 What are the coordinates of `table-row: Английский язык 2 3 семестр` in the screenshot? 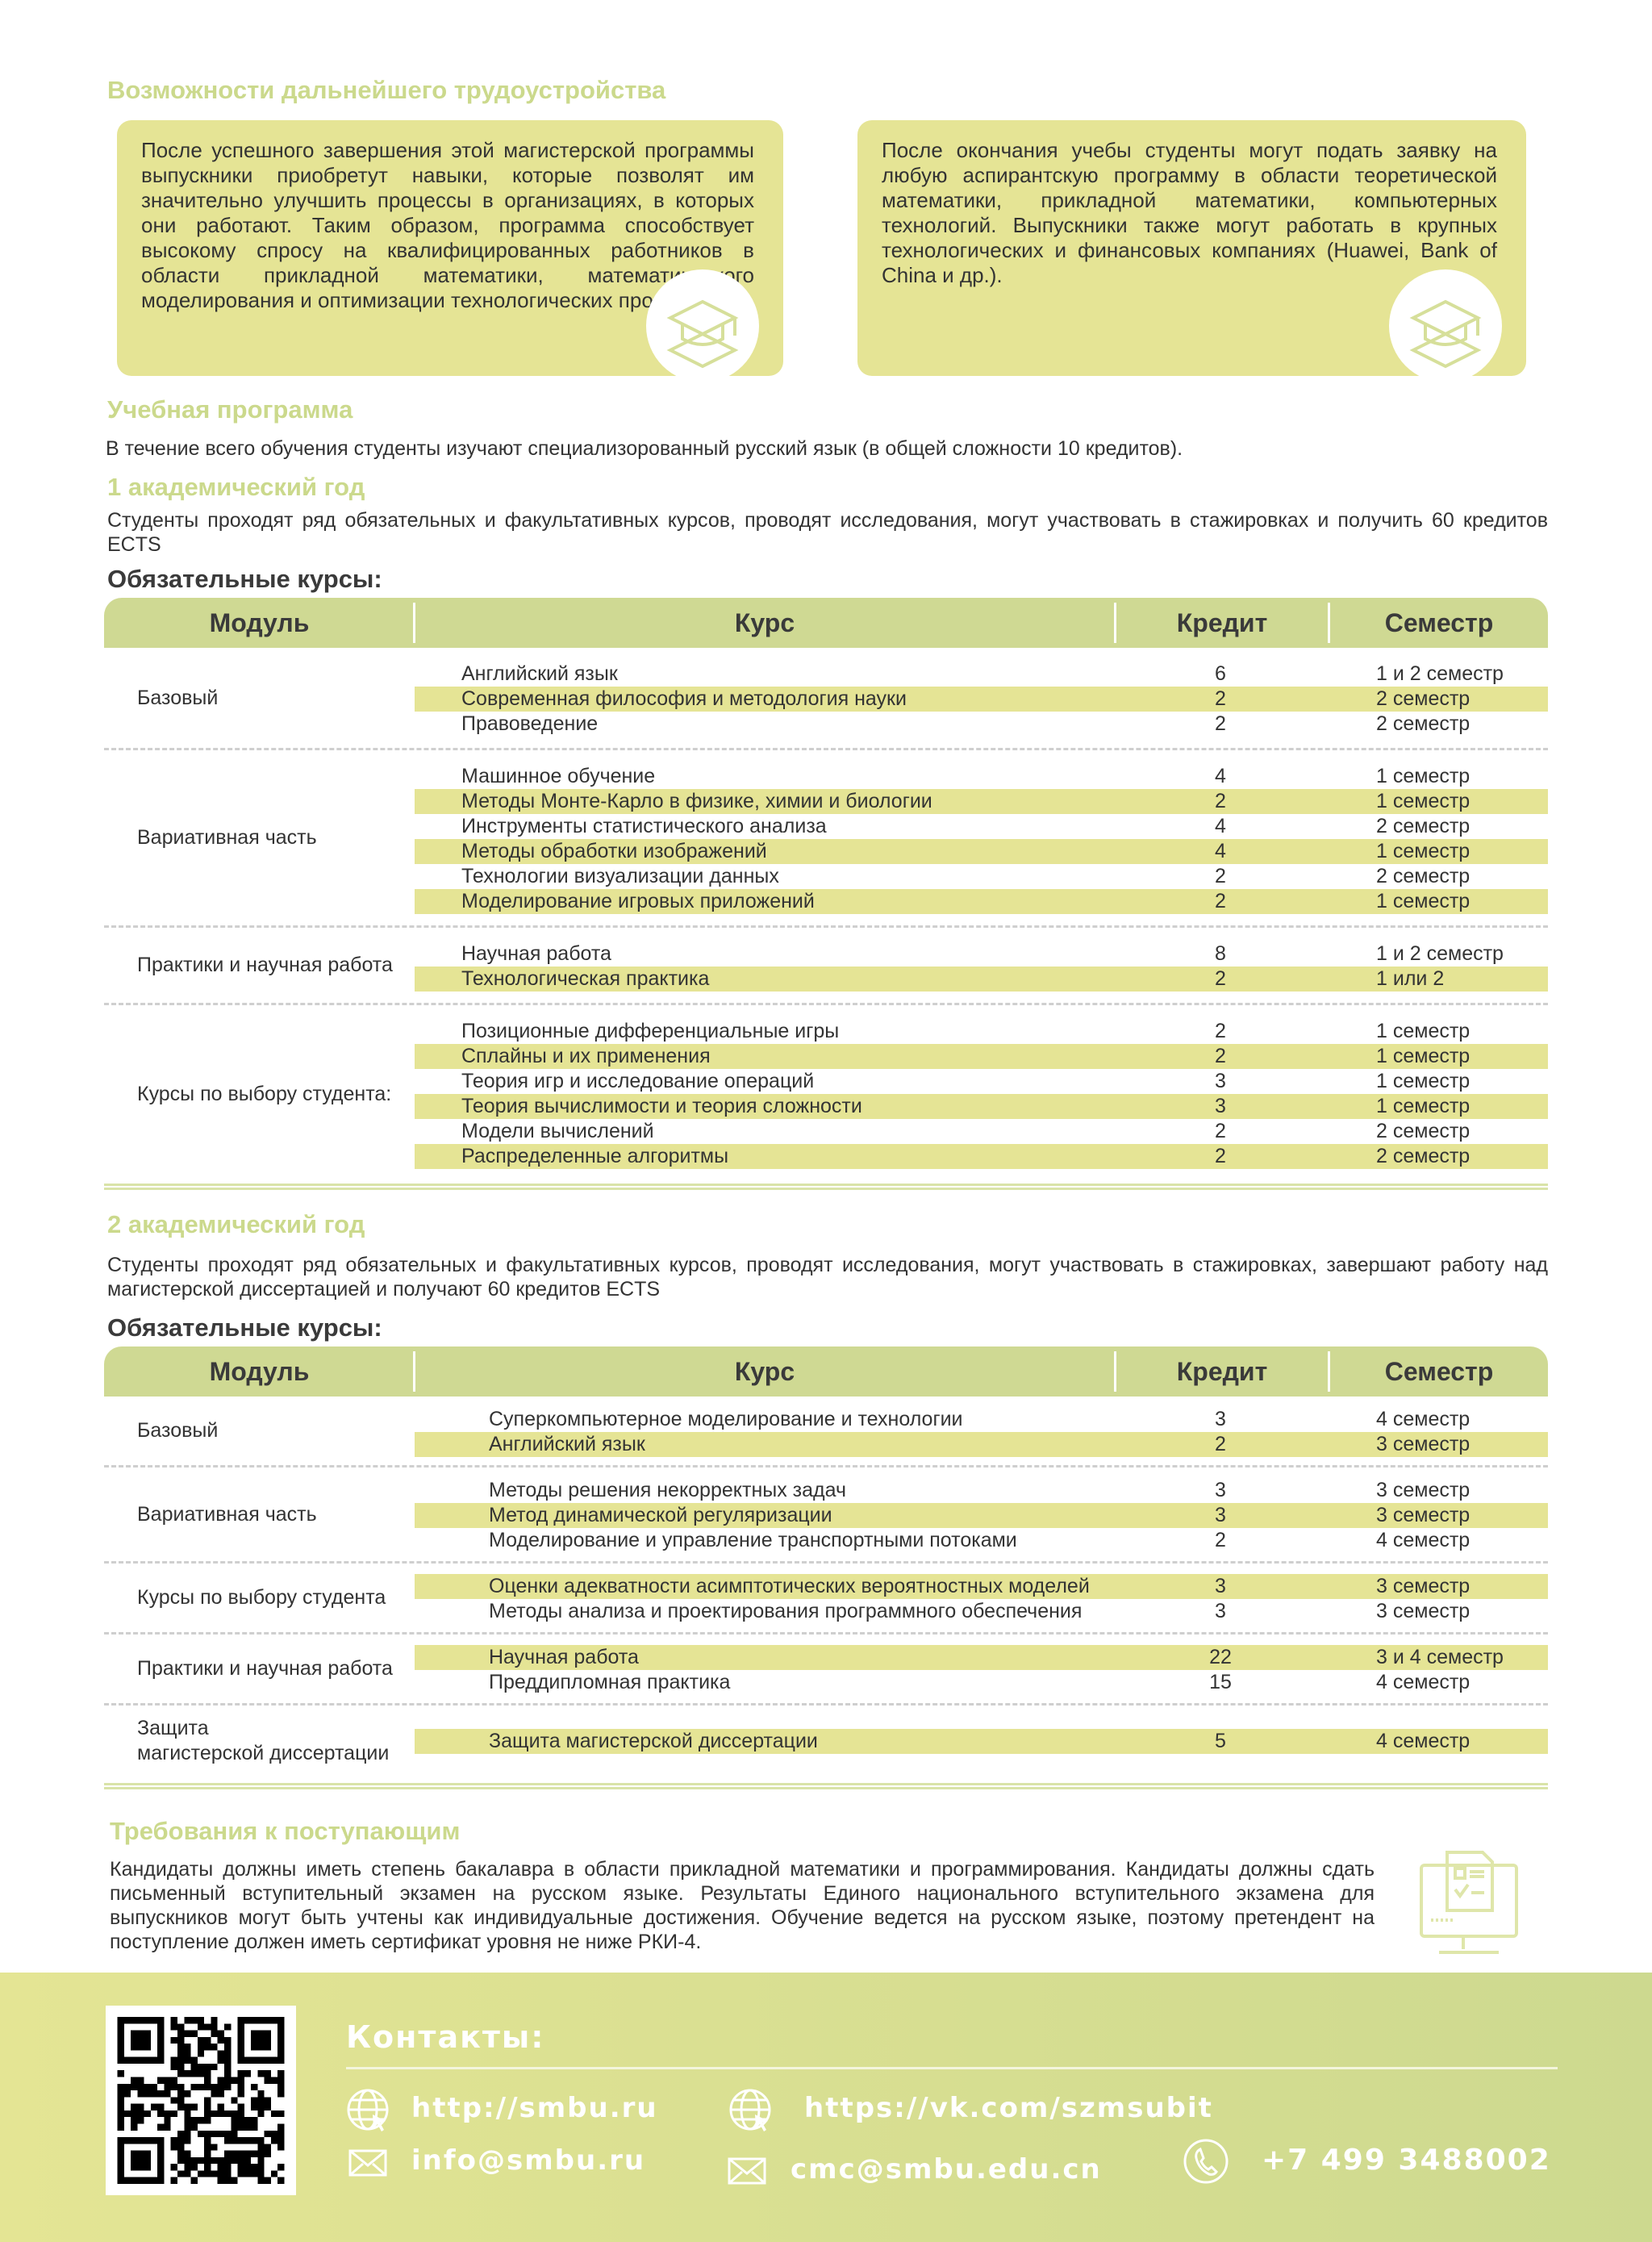 It's located at (982, 1445).